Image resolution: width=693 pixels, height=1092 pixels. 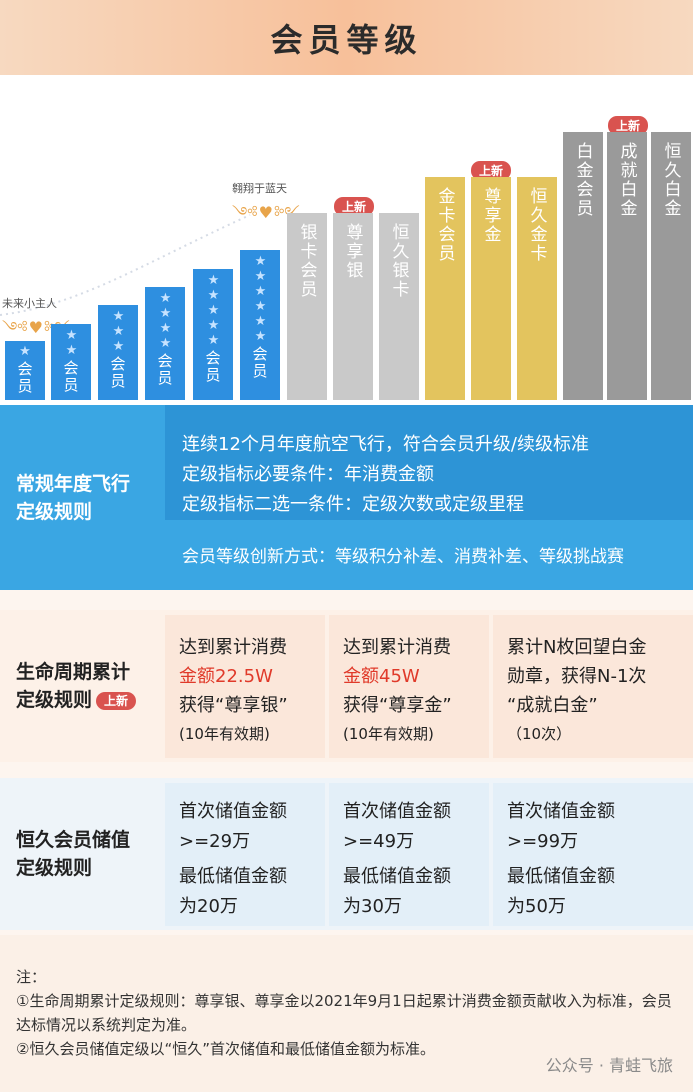 What do you see at coordinates (308, 474) in the screenshot?
I see `rule-line-2: 定级指标必要条件：年消费金额` at bounding box center [308, 474].